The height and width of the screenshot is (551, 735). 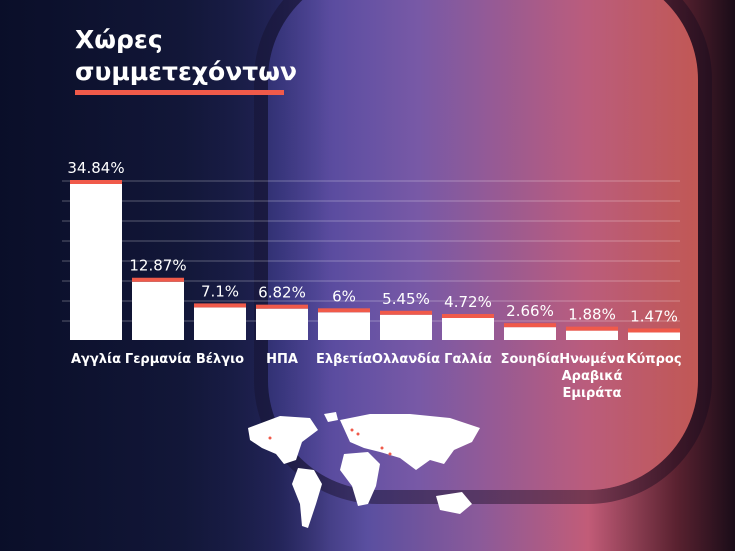 I want to click on category-label: Σουηδία, so click(x=530, y=359).